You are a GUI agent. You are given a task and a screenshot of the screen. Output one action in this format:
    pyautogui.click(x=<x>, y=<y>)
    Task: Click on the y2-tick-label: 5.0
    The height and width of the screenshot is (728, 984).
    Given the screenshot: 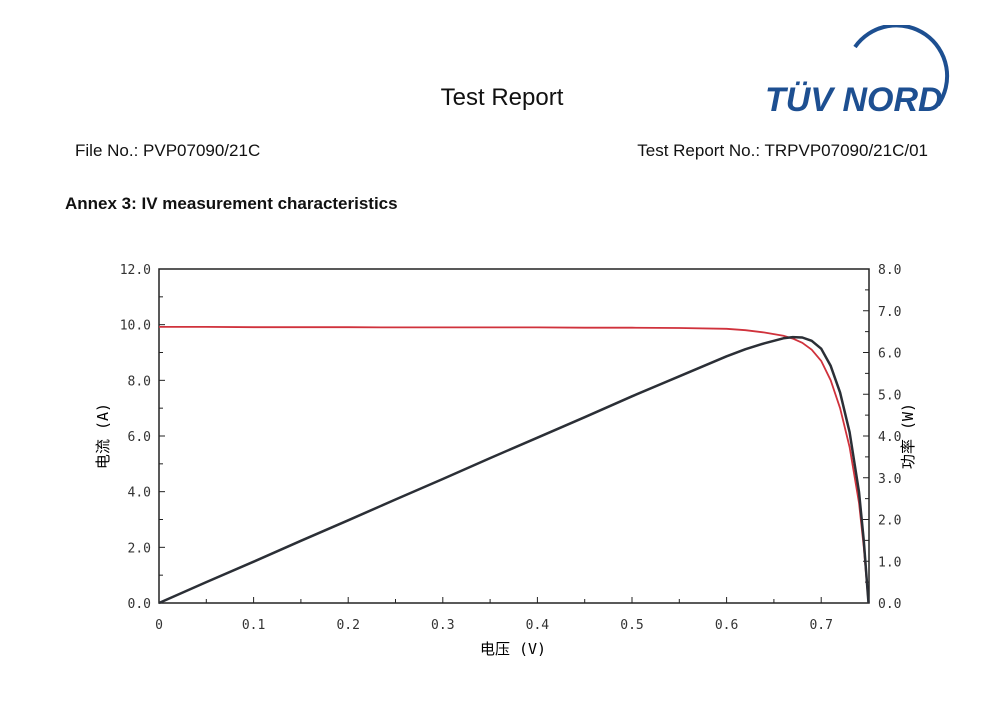 What is the action you would take?
    pyautogui.click(x=889, y=395)
    